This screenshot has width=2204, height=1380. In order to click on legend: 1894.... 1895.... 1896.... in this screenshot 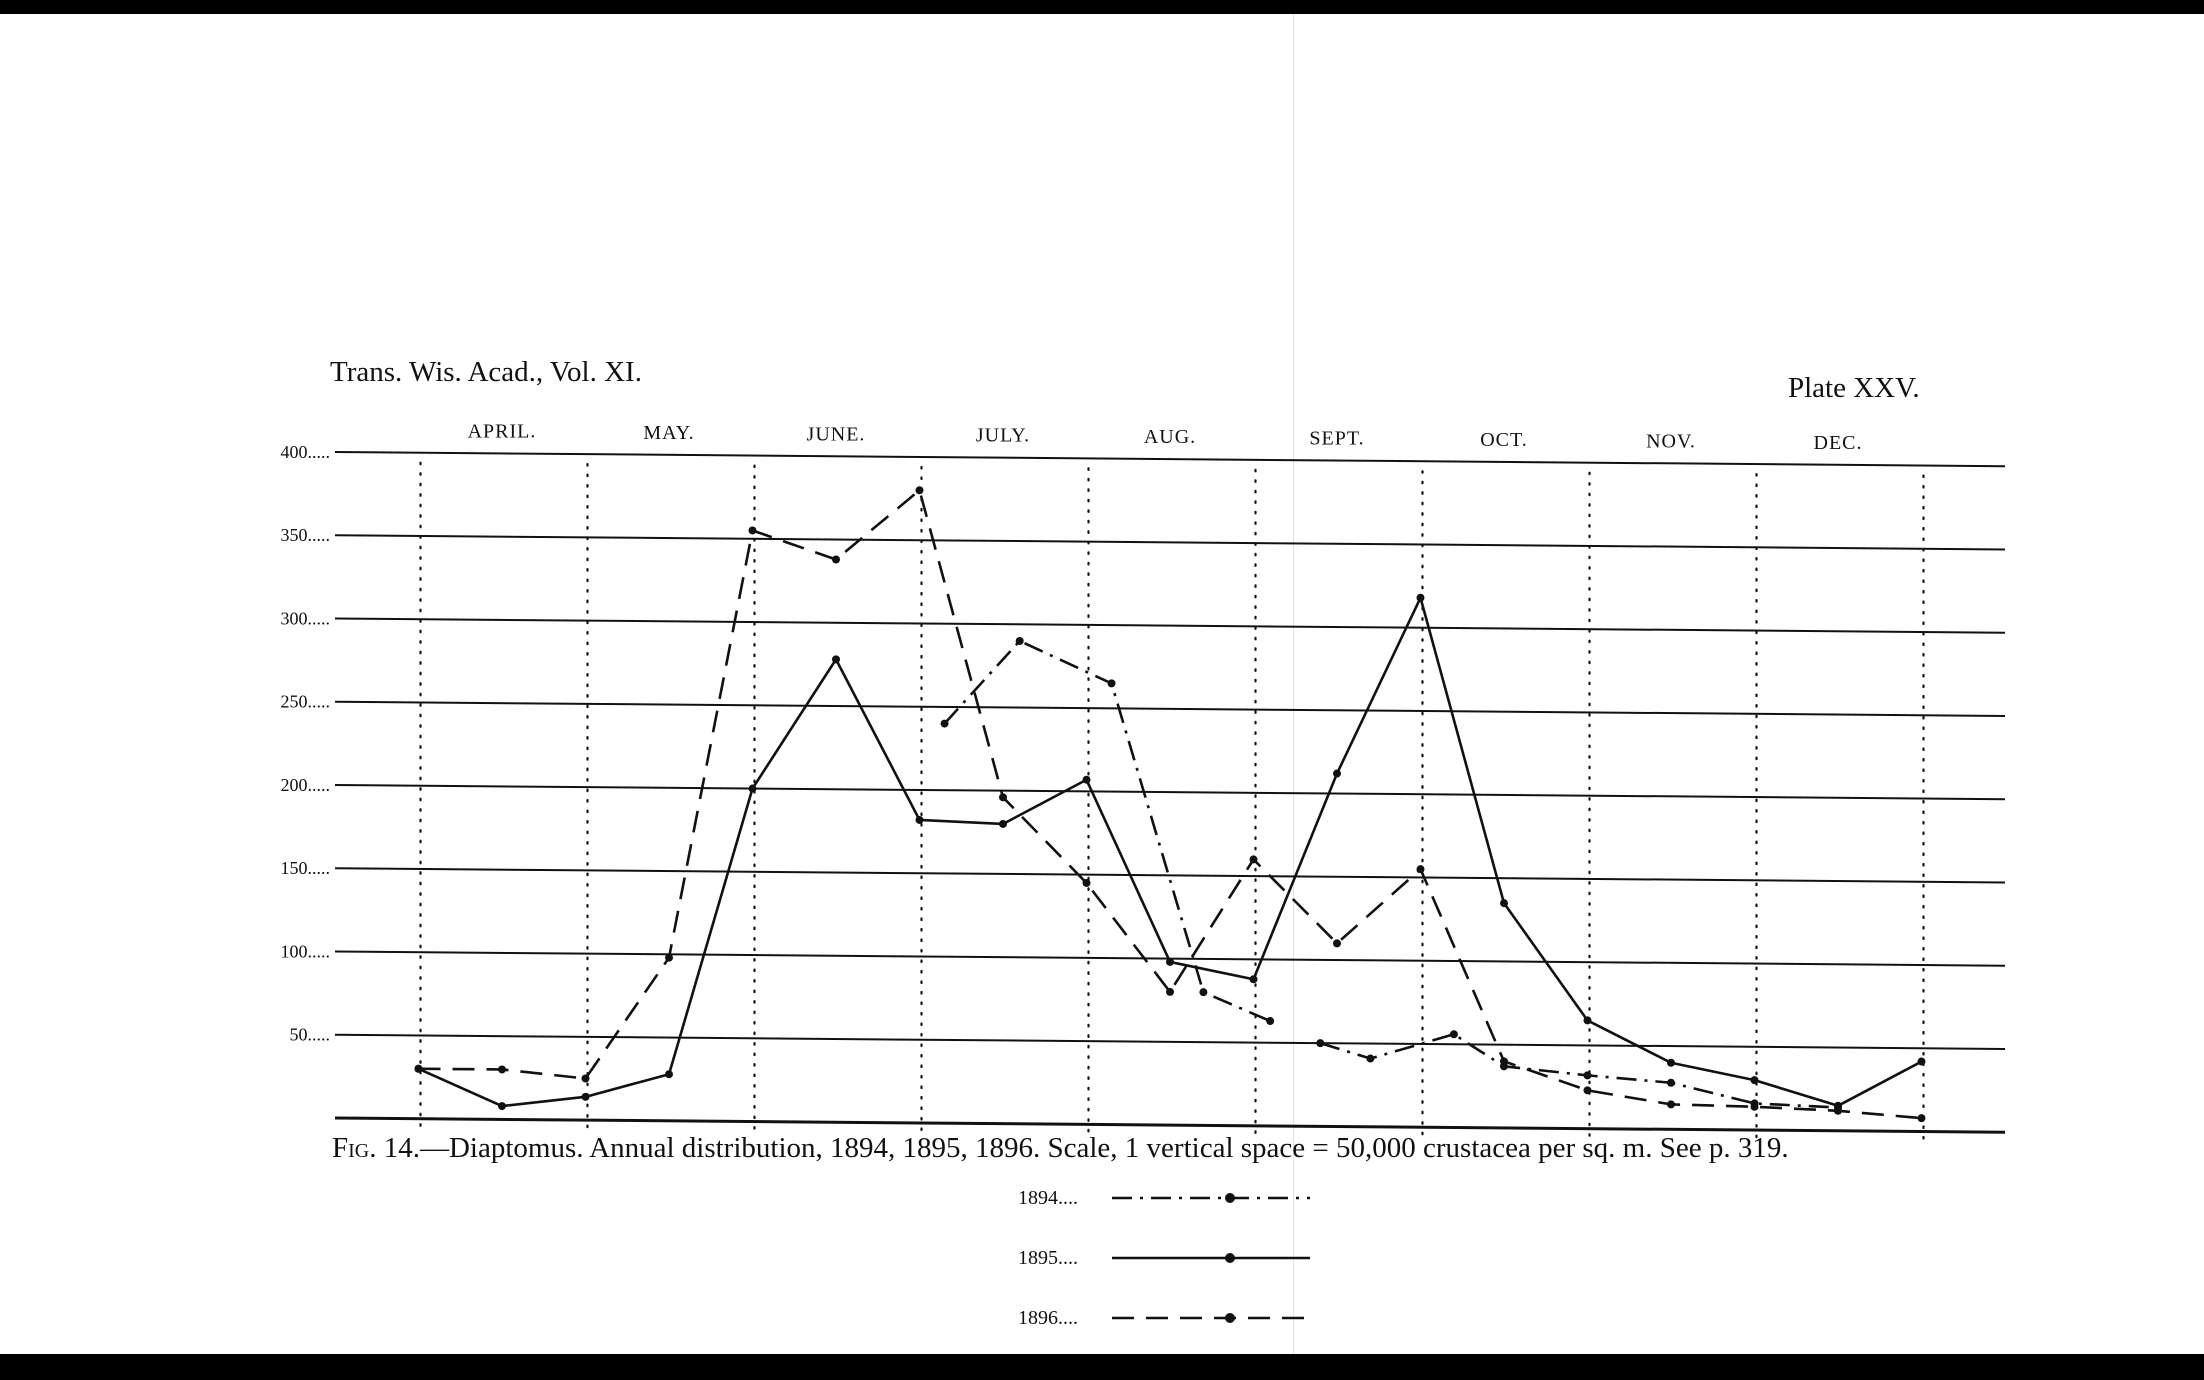, I will do `click(1164, 1258)`.